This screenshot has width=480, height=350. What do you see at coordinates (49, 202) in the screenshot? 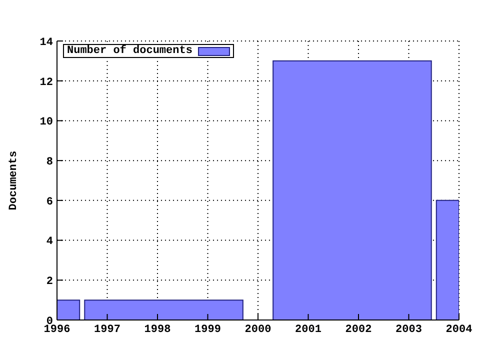
I see `y-tick-label: 6` at bounding box center [49, 202].